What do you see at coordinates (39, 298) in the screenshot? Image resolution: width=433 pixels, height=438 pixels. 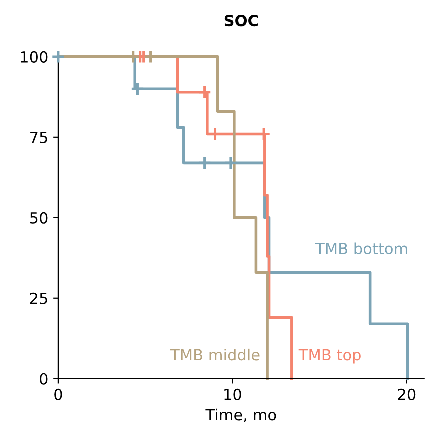 I see `y-tick-label: 25` at bounding box center [39, 298].